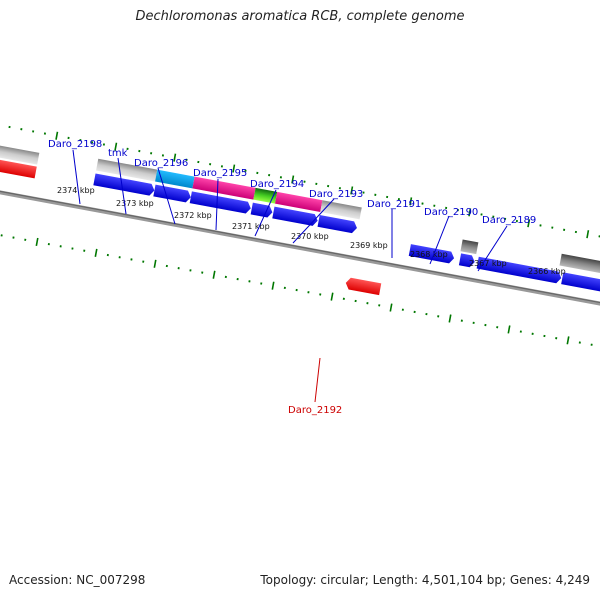 The height and width of the screenshot is (600, 600). Describe the element at coordinates (509, 220) in the screenshot. I see `gene-label: Daro_2189` at that location.